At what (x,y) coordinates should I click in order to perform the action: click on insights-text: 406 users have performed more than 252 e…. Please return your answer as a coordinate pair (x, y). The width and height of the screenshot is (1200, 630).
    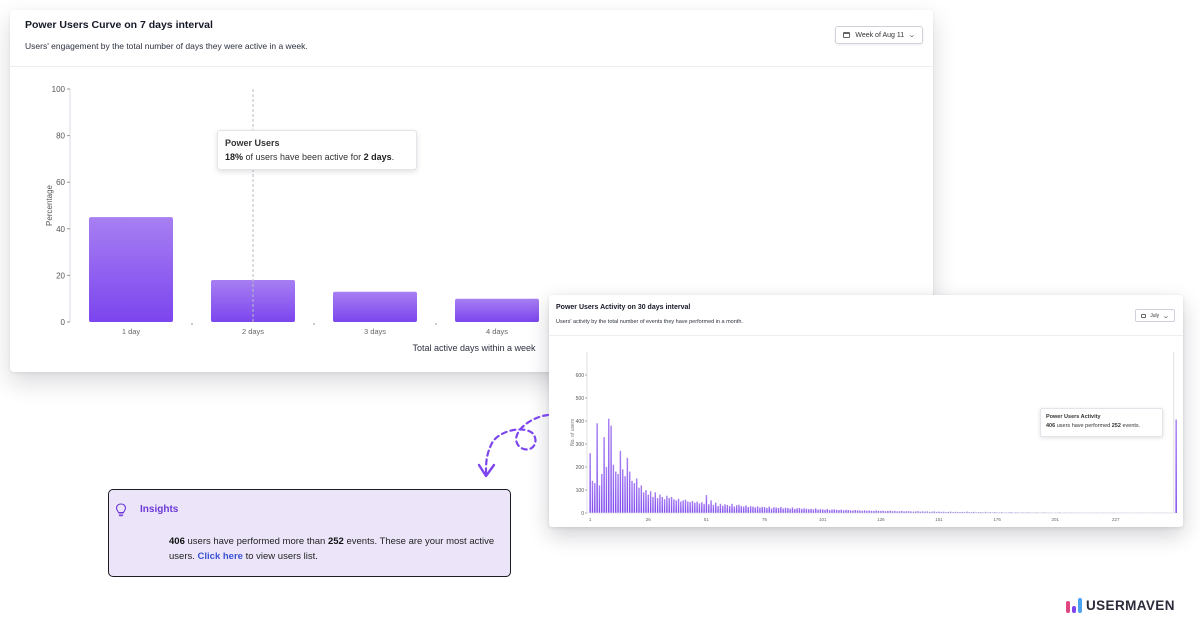
    Looking at the image, I should click on (334, 549).